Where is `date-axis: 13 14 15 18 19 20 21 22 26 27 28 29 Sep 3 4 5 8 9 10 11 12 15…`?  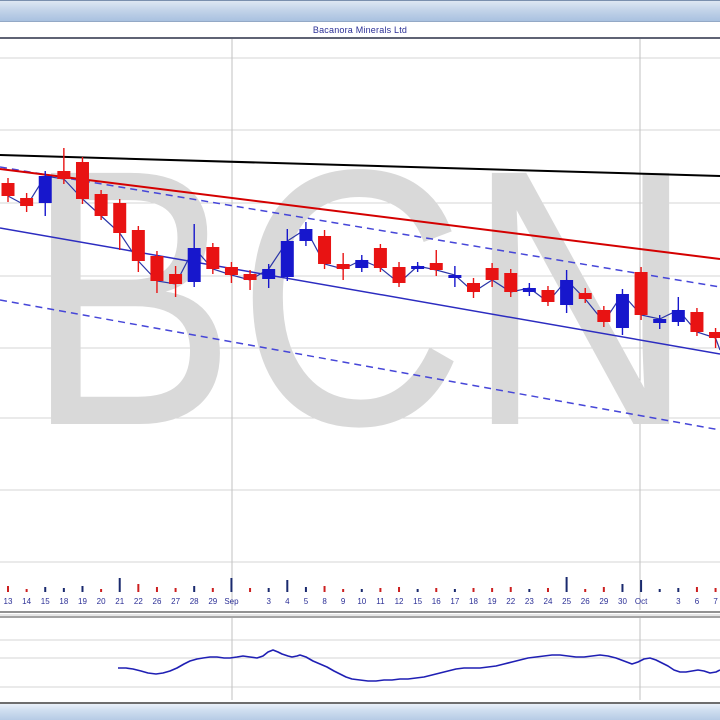 date-axis: 13 14 15 18 19 20 21 22 26 27 28 29 Sep 3 4 5 8 9 10 11 12 15… is located at coordinates (361, 601).